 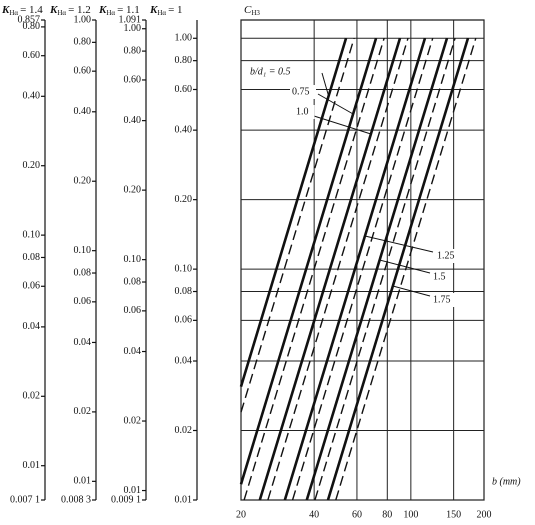 What do you see at coordinates (241, 514) in the screenshot?
I see `x-tick-label: 20` at bounding box center [241, 514].